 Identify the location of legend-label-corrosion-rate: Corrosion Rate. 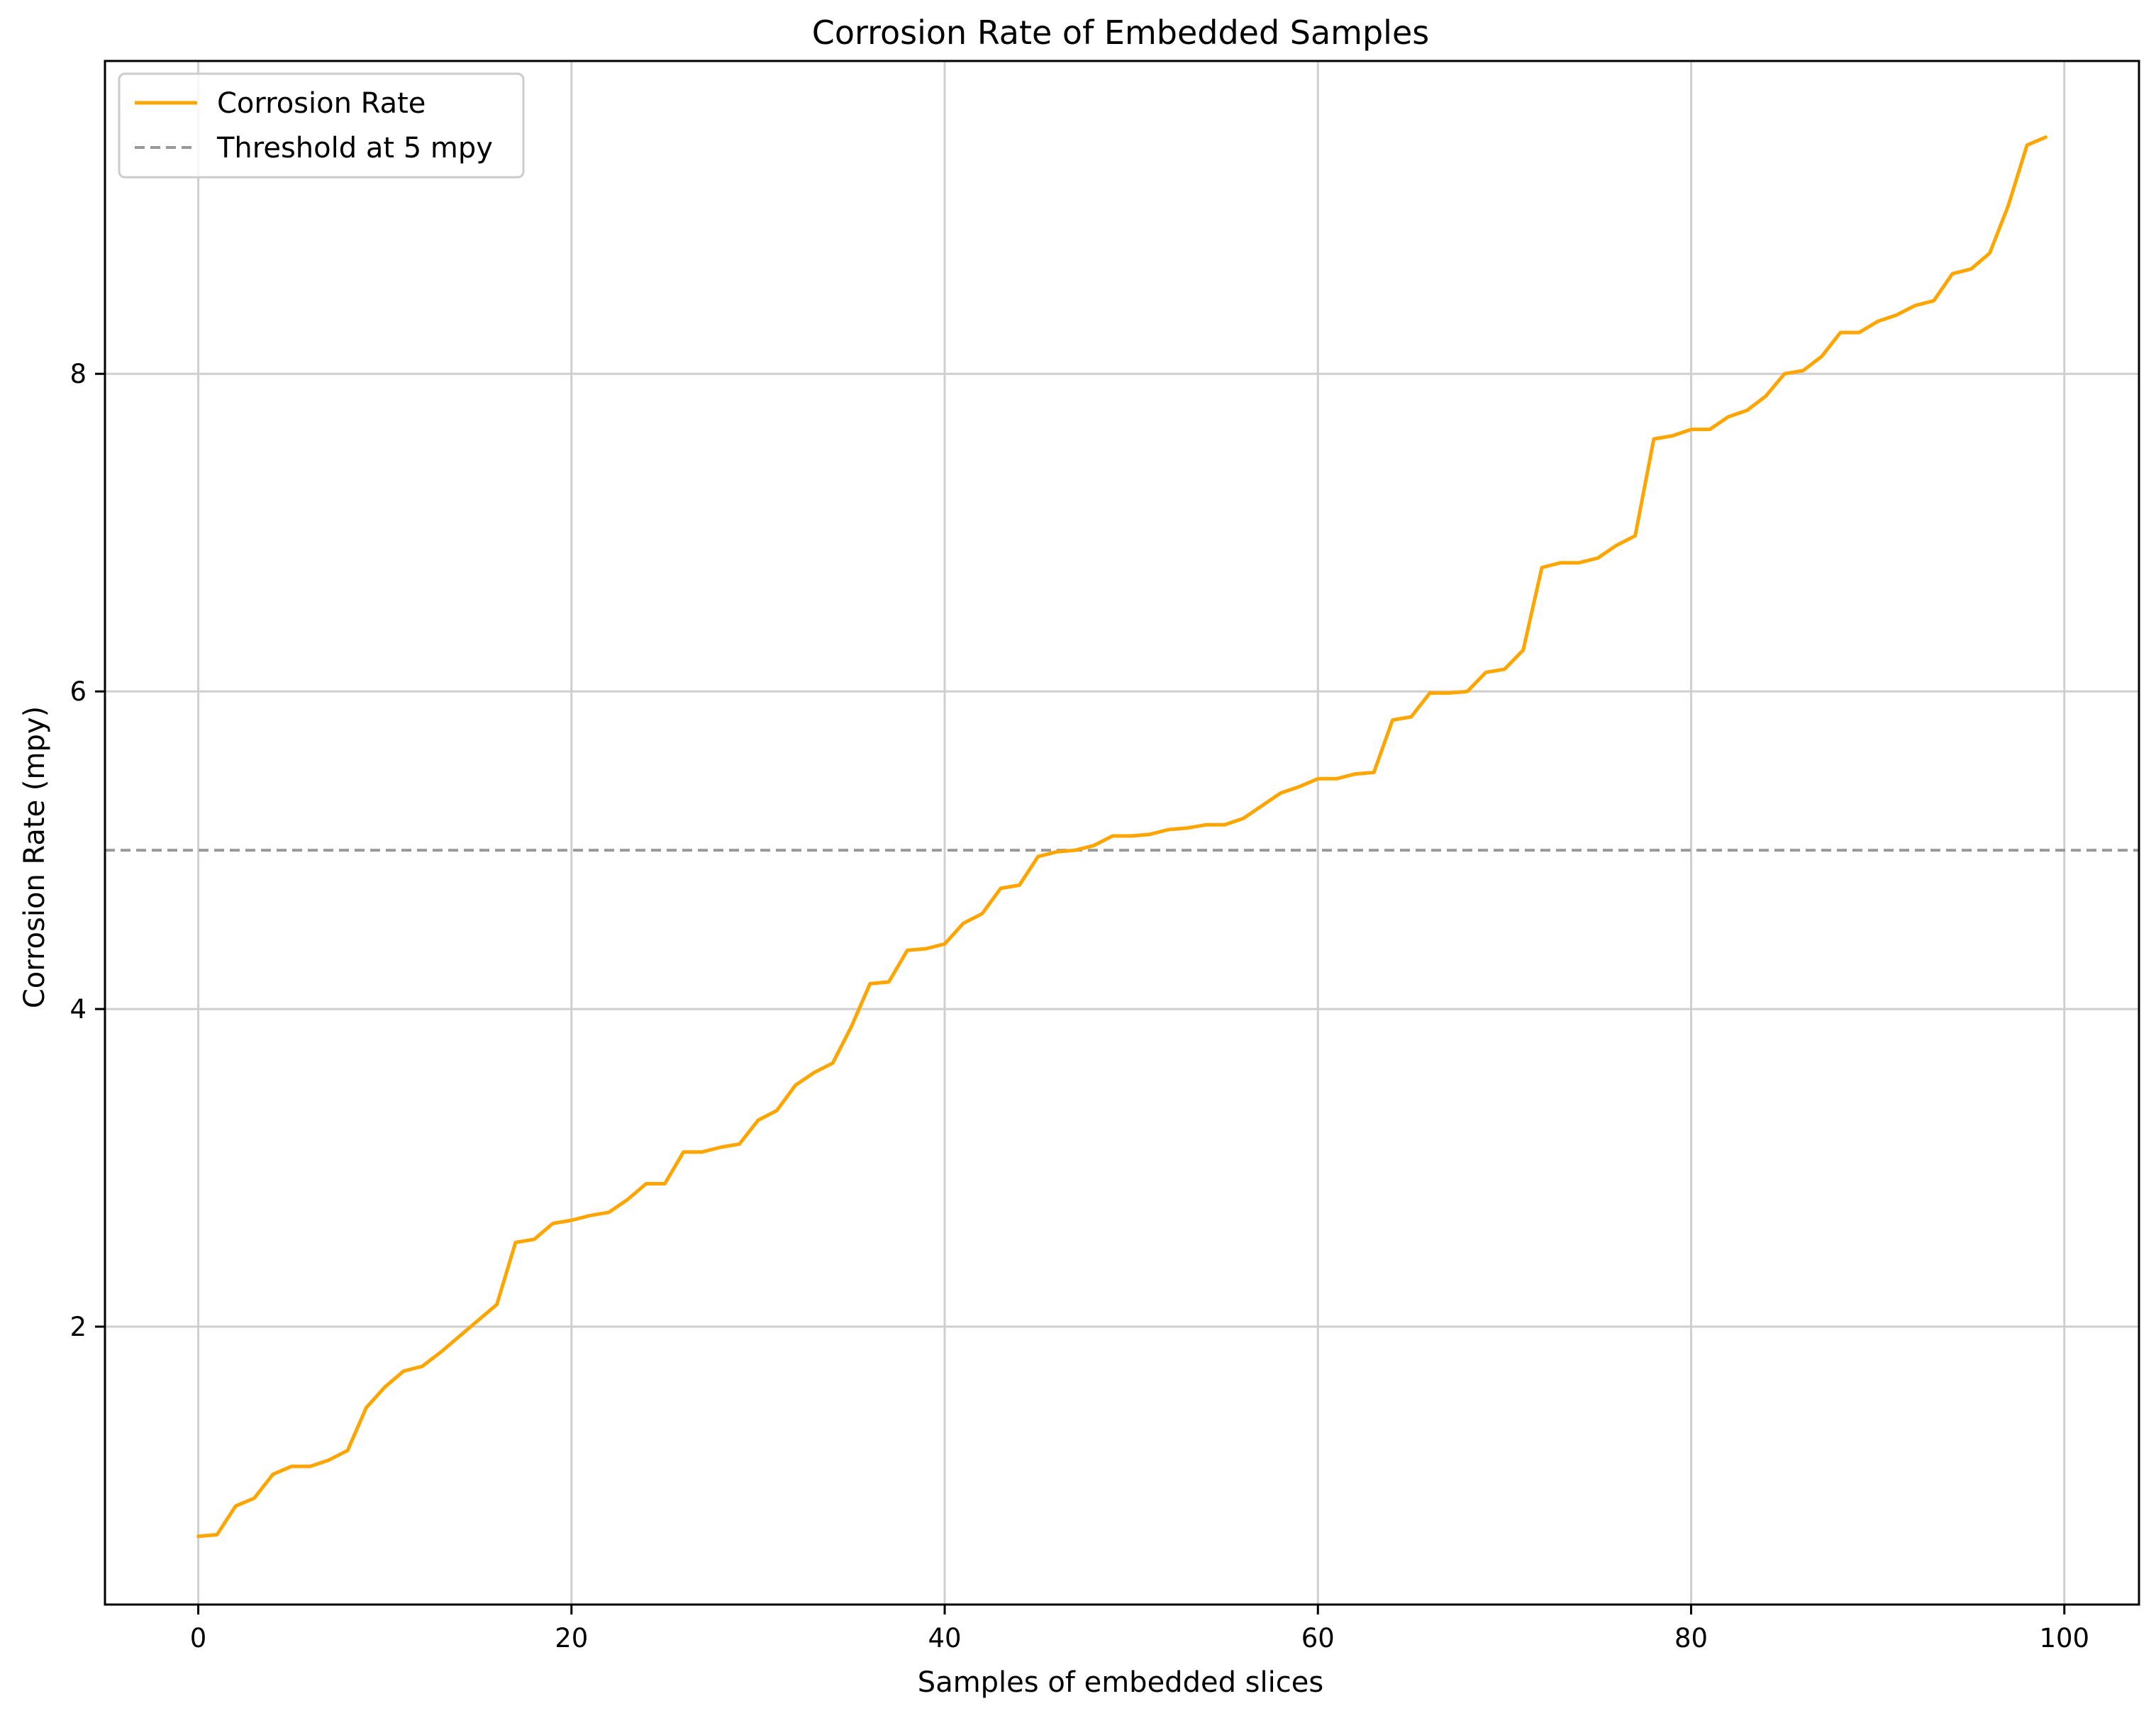
(321, 103).